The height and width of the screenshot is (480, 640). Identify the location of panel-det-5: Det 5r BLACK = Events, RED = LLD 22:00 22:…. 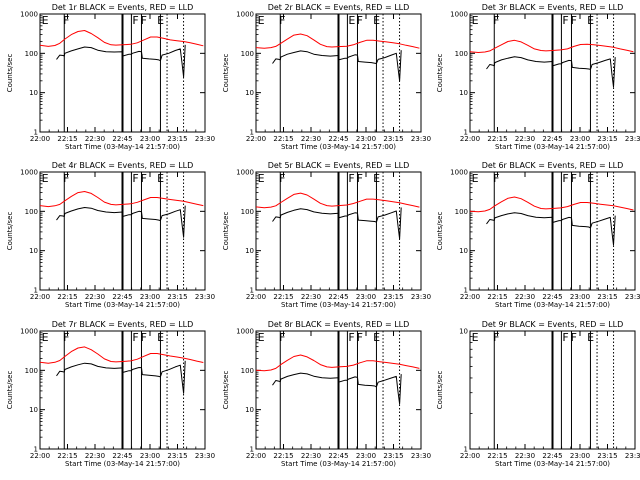
(326, 235).